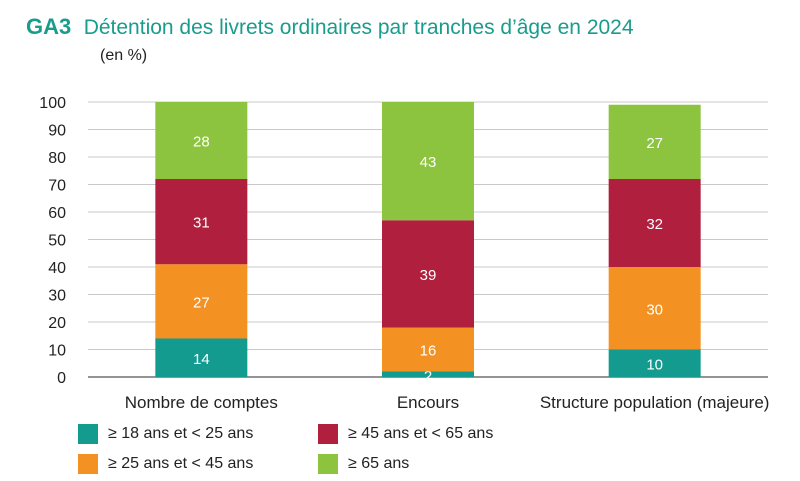  I want to click on legend-label: ≥ 25 ans et < 45 ans, so click(181, 463).